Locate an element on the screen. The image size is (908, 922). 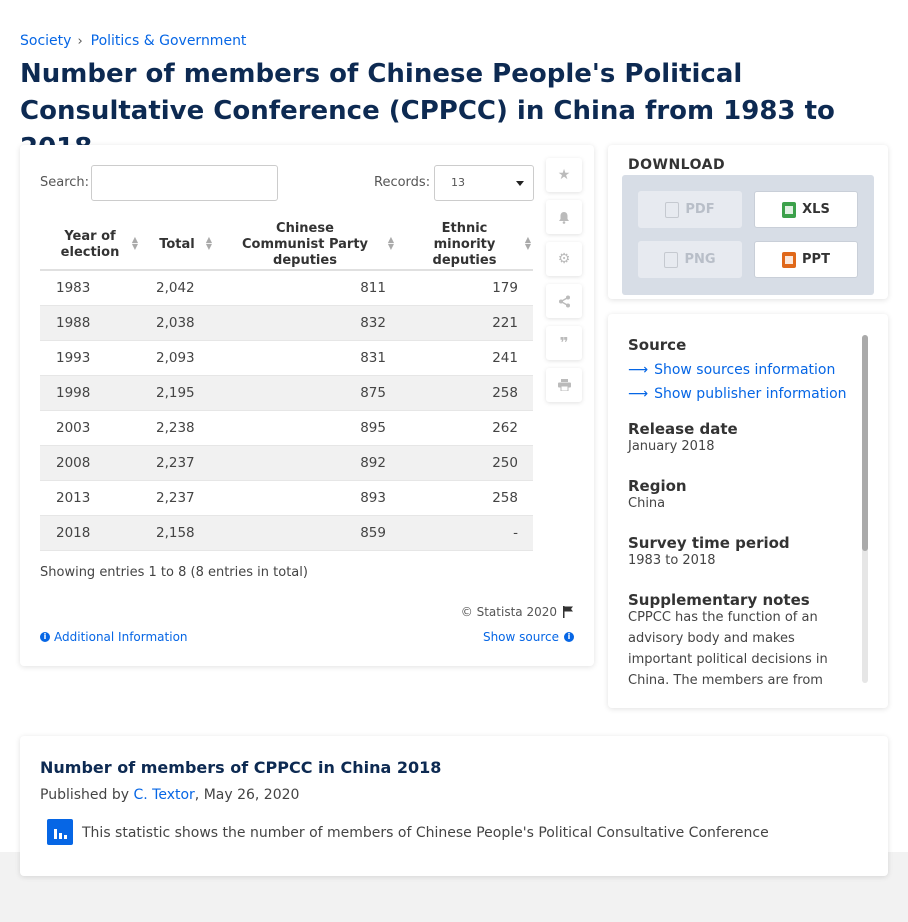
cell-total: 2,042 is located at coordinates (177, 288).